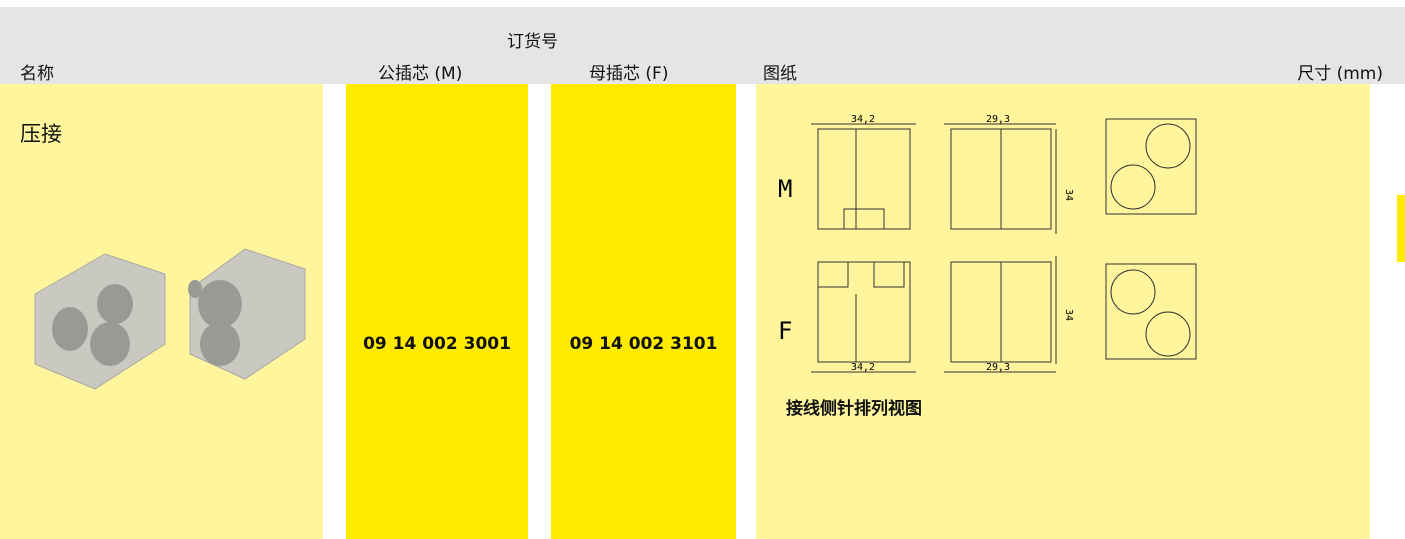  What do you see at coordinates (170, 319) in the screenshot?
I see `product-image` at bounding box center [170, 319].